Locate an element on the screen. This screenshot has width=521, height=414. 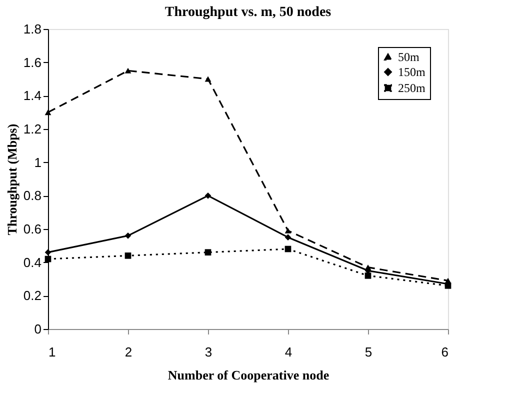
y-tick-label: 1.8 is located at coordinates (32, 29).